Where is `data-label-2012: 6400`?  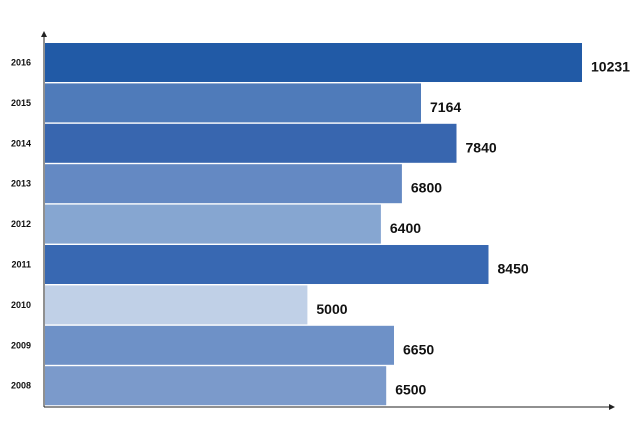 data-label-2012: 6400 is located at coordinates (405, 228).